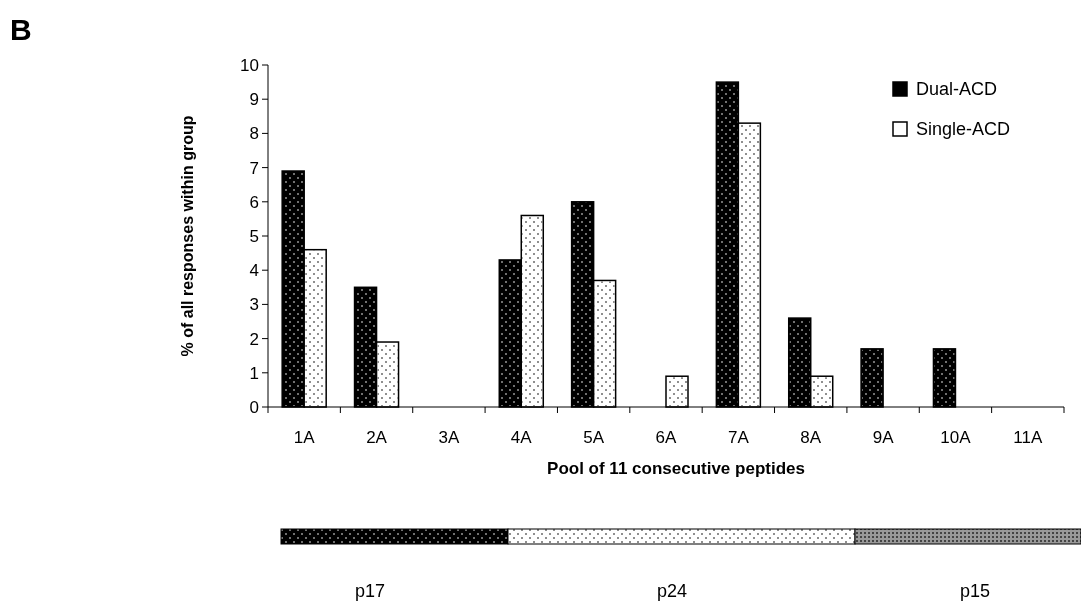 This screenshot has height=607, width=1081. Describe the element at coordinates (249, 65) in the screenshot. I see `y-tick-label: 10` at that location.